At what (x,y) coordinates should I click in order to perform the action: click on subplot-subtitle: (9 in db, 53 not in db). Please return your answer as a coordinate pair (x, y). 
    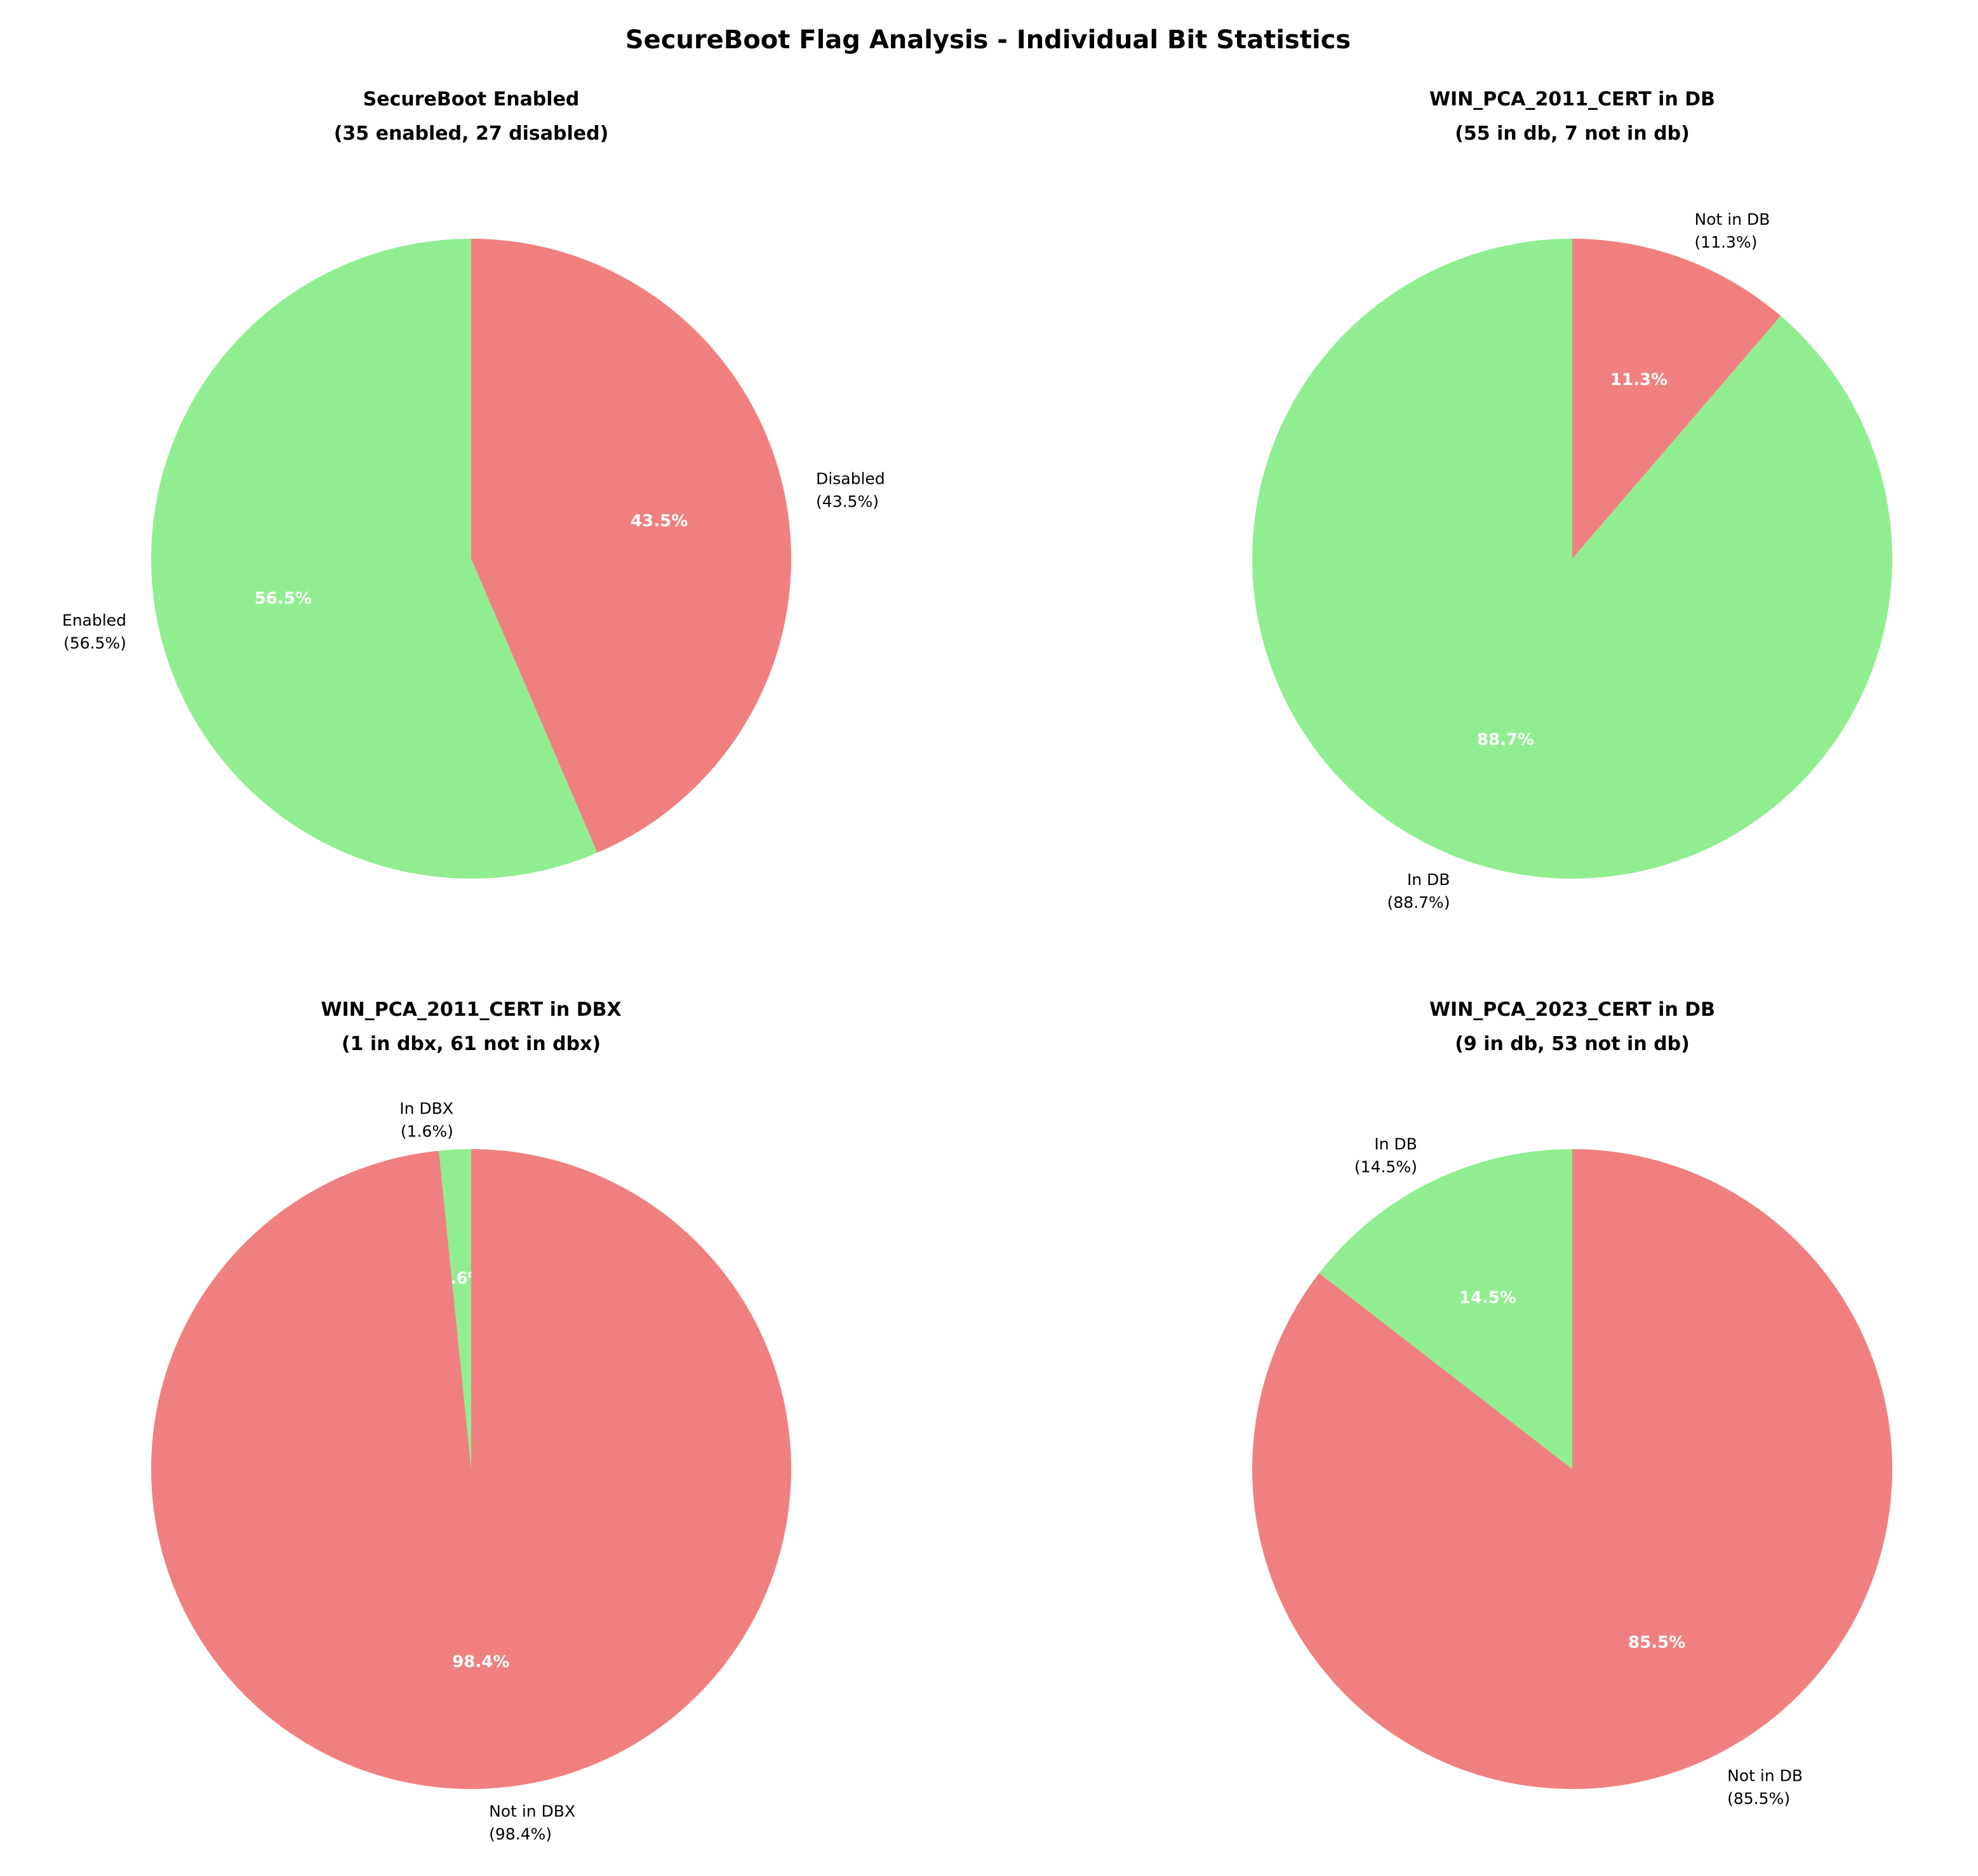
    Looking at the image, I should click on (1572, 1044).